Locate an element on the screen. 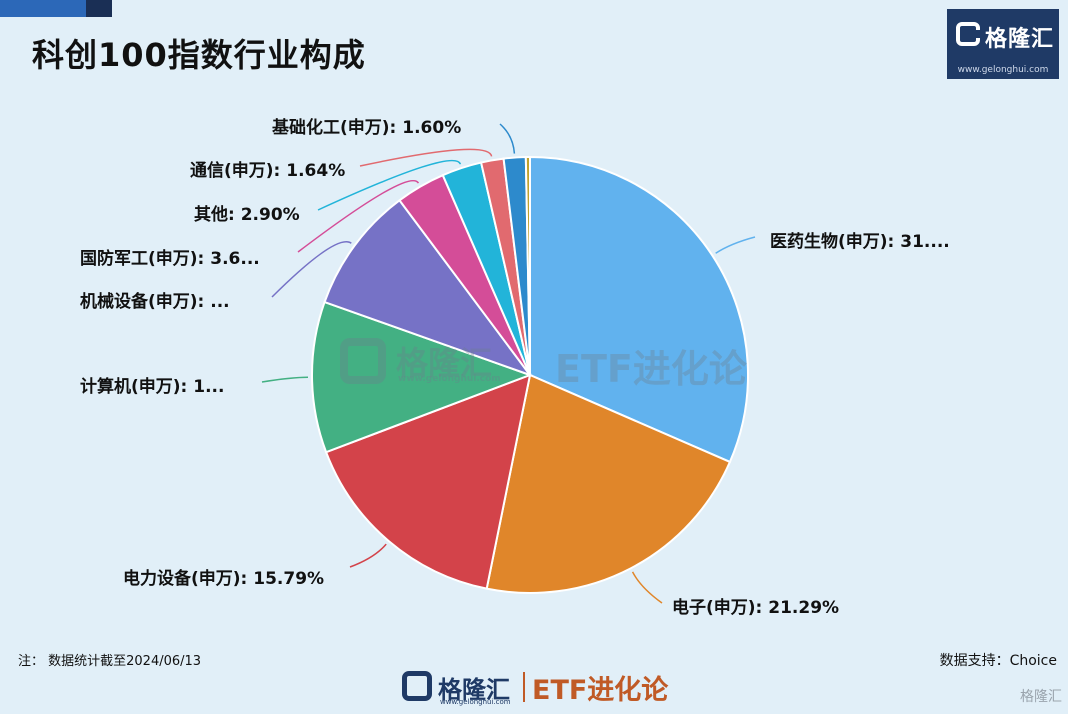 Image resolution: width=1068 pixels, height=714 pixels. footer-g-icon is located at coordinates (417, 686).